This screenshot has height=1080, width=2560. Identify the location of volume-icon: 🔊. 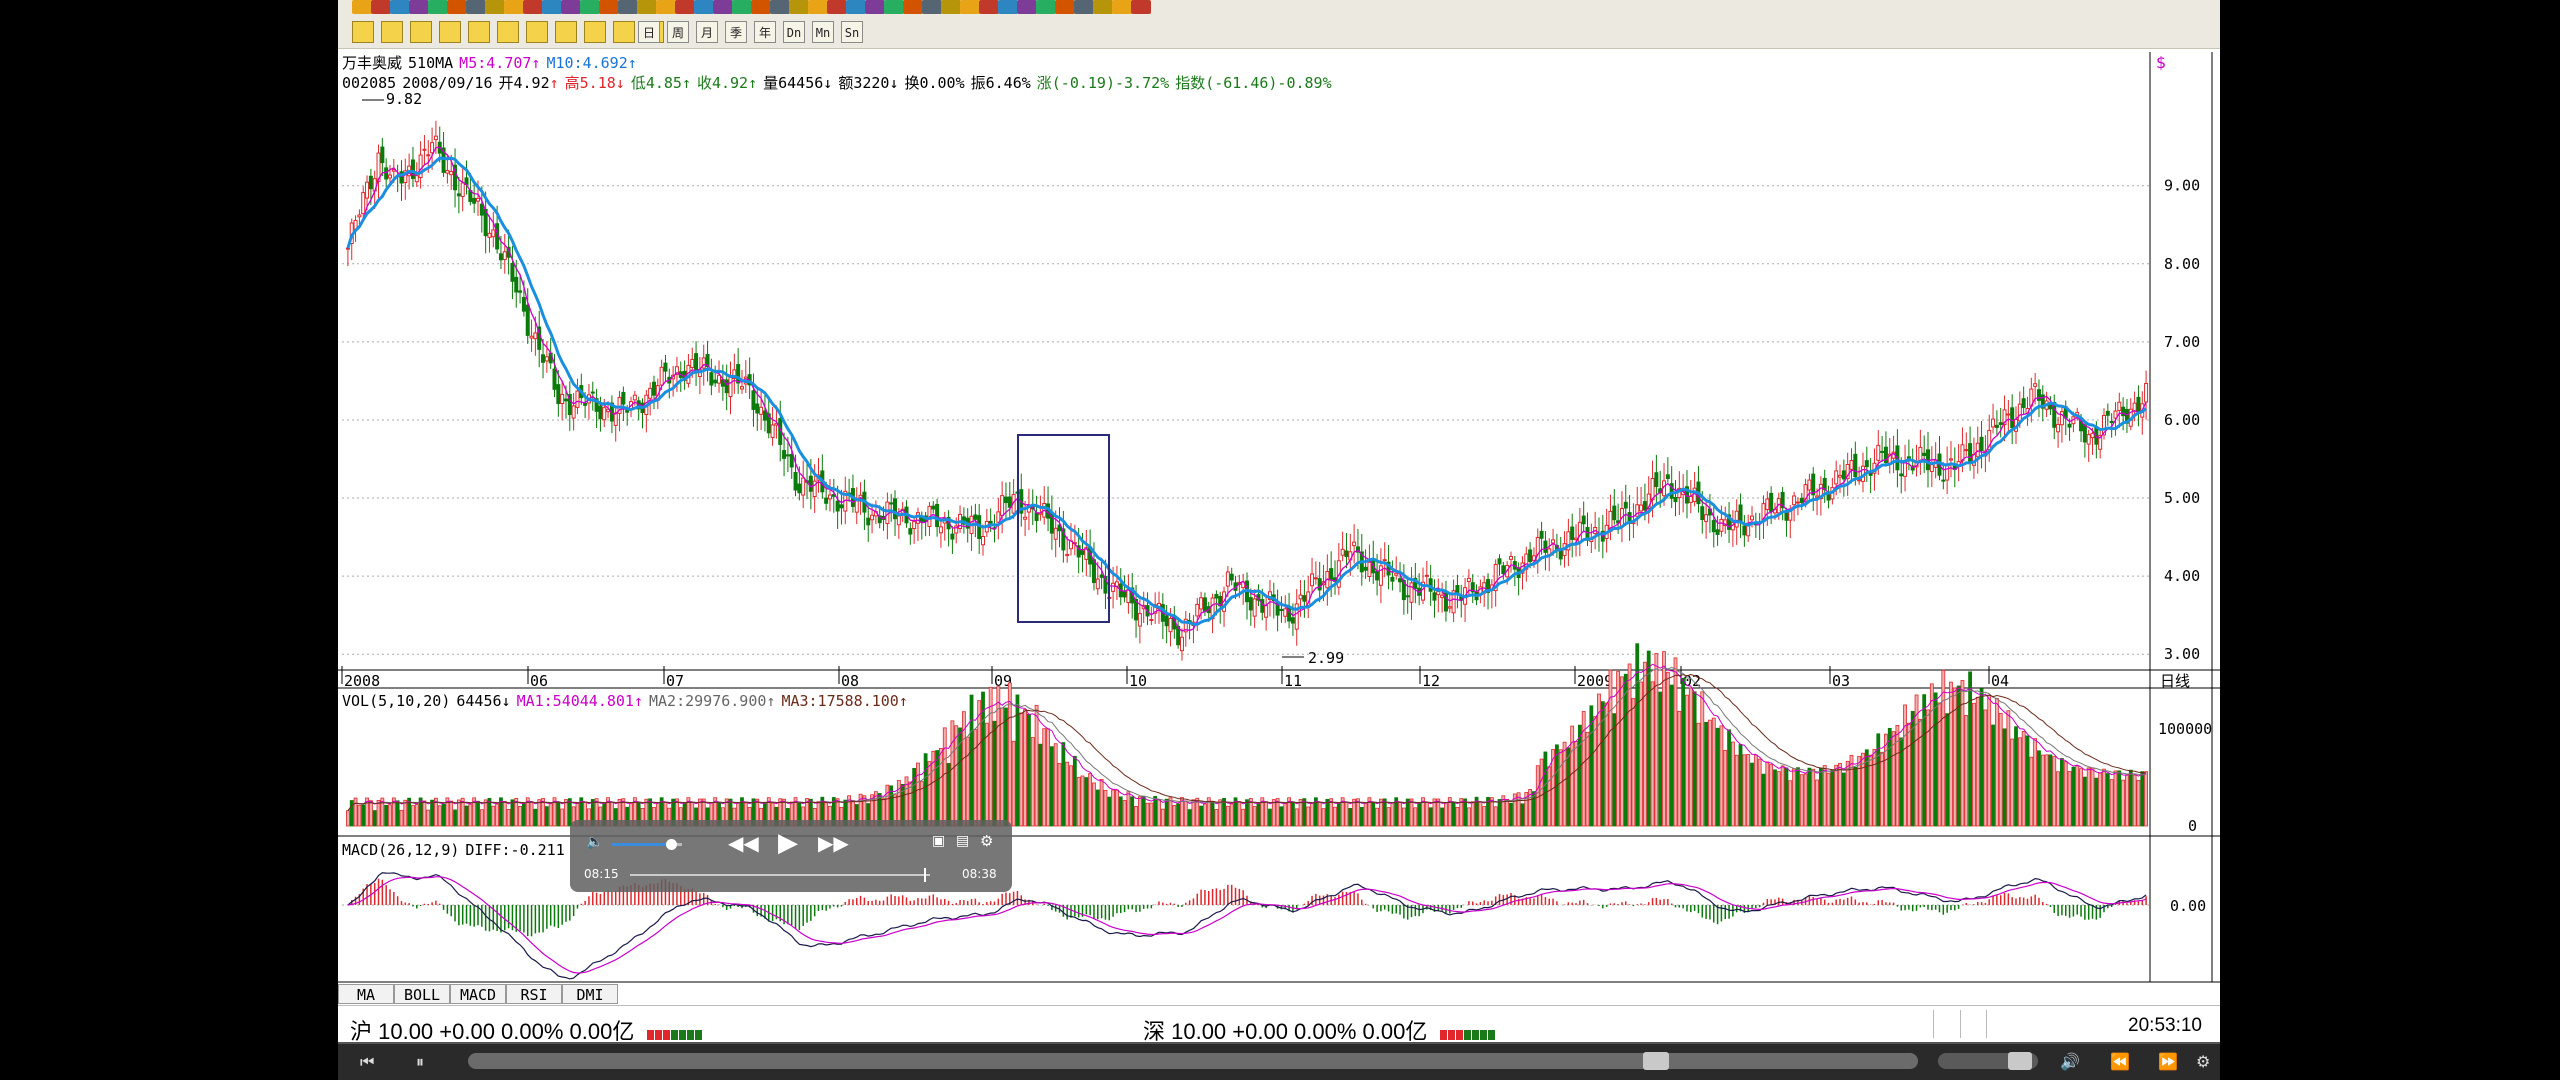
(2070, 1061).